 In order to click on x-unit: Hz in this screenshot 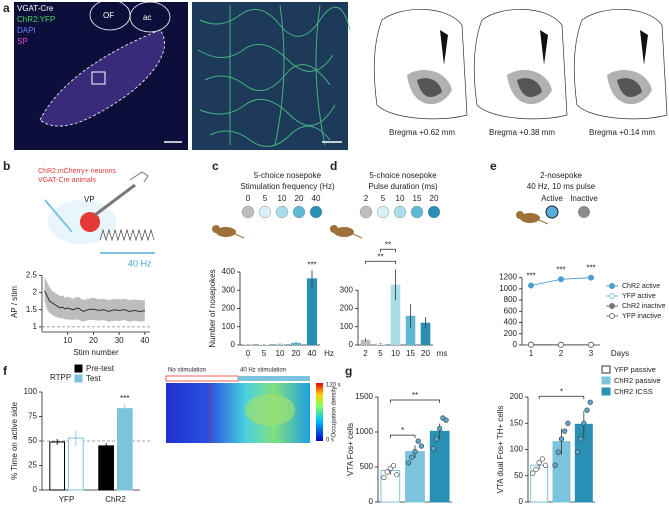, I will do `click(329, 353)`.